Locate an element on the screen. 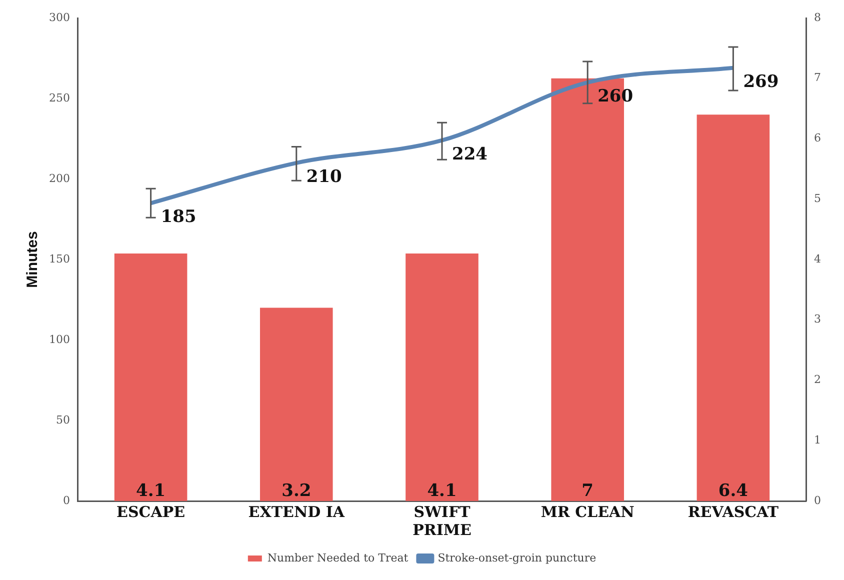  x-tick-label: SWIFT PRIME is located at coordinates (442, 520).